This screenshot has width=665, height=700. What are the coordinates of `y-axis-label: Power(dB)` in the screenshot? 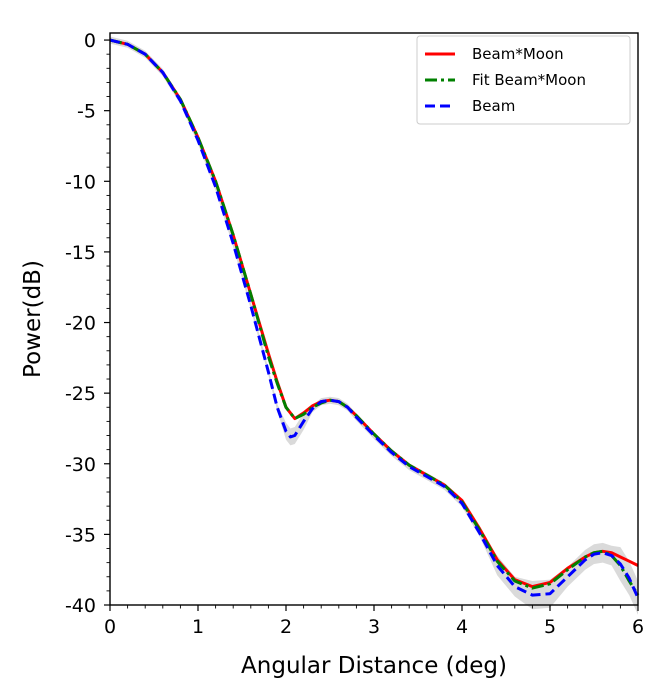 It's located at (33, 319).